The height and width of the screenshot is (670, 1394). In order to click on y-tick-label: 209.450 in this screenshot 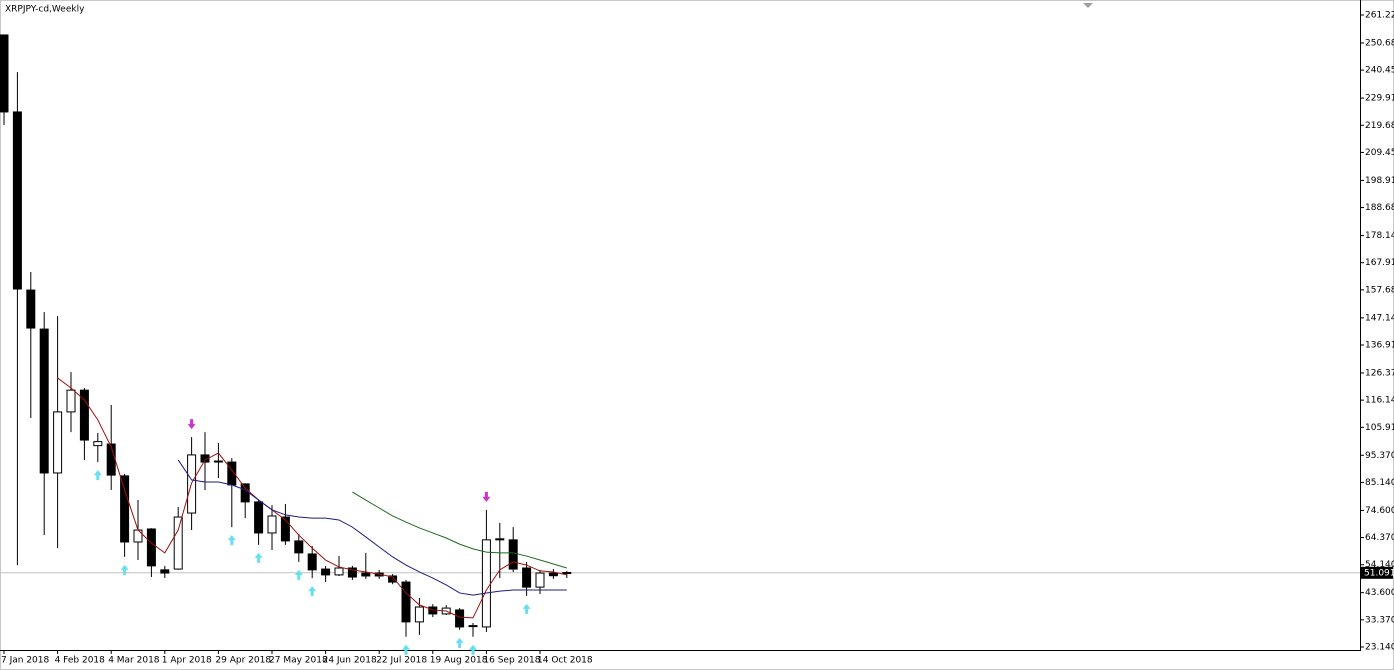, I will do `click(1379, 153)`.